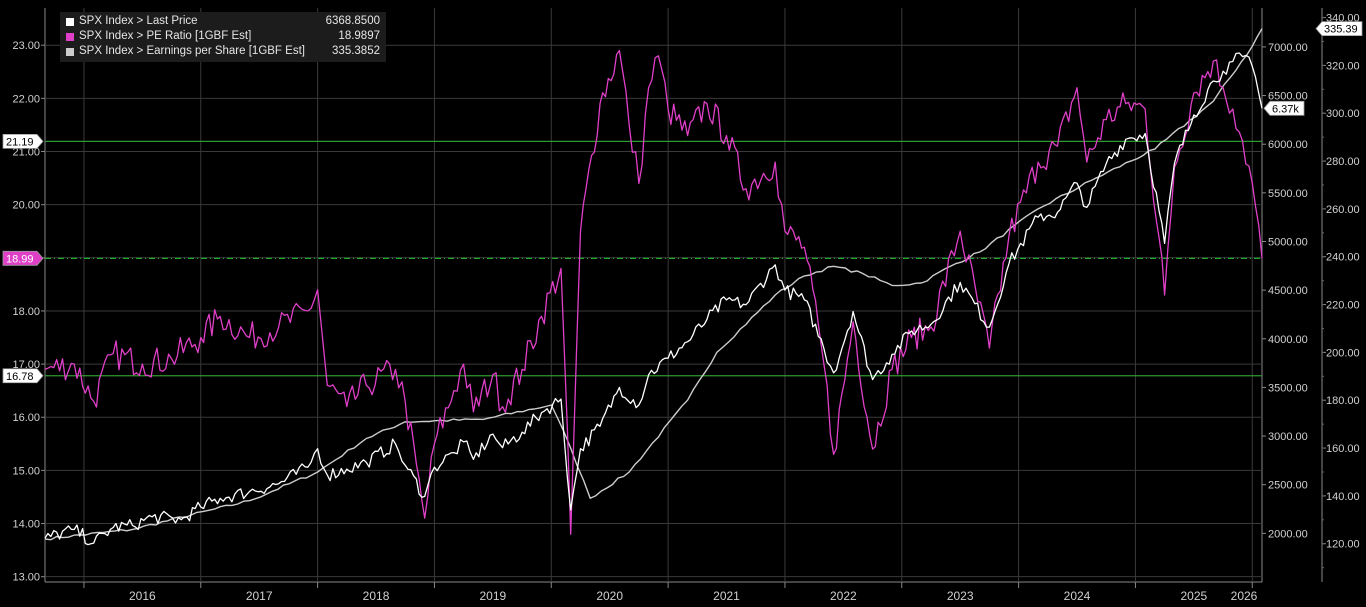 The image size is (1366, 607). Describe the element at coordinates (70, 36) in the screenshot. I see `legend-swatch-magenta` at that location.